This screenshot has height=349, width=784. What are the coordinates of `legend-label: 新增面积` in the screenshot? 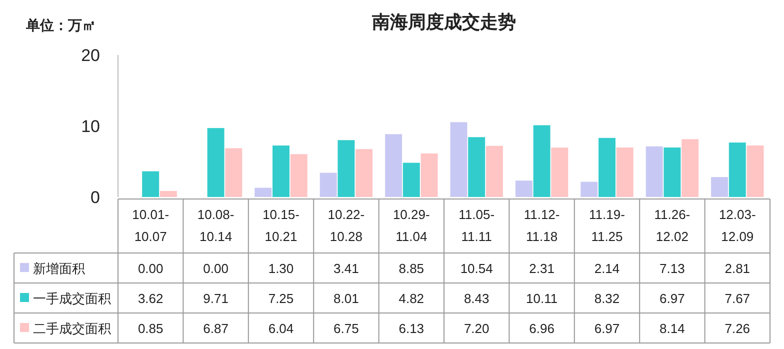 It's located at (59, 268).